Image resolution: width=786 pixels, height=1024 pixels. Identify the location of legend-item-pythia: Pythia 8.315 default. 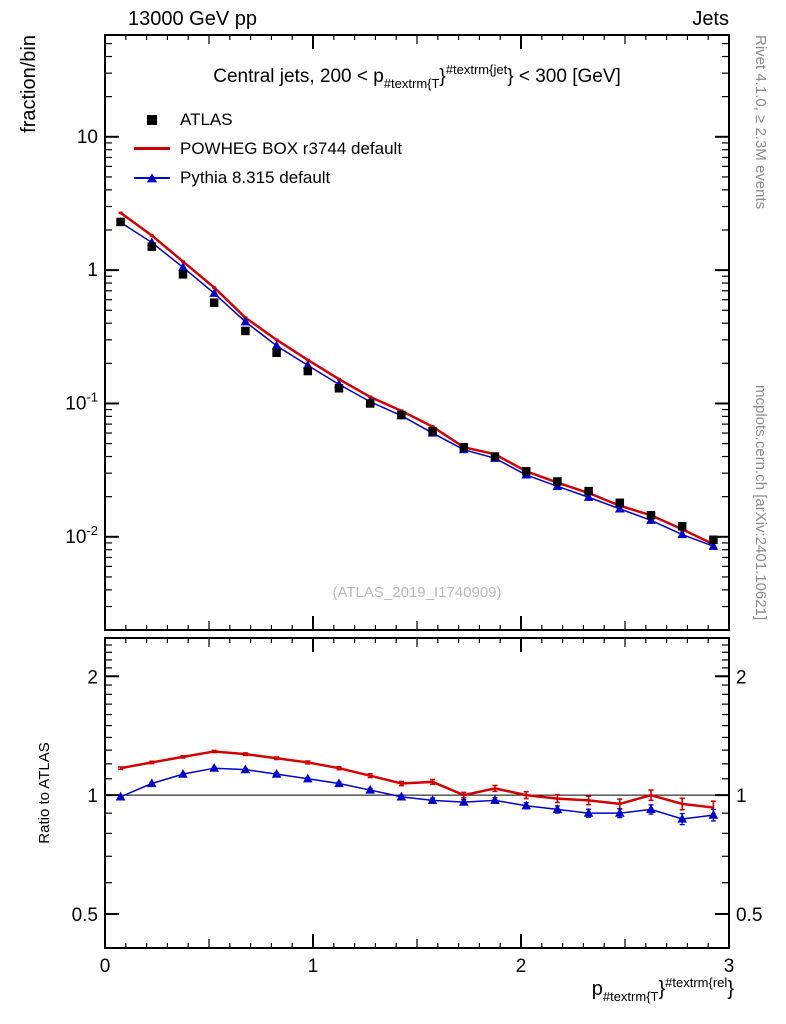
(267, 177).